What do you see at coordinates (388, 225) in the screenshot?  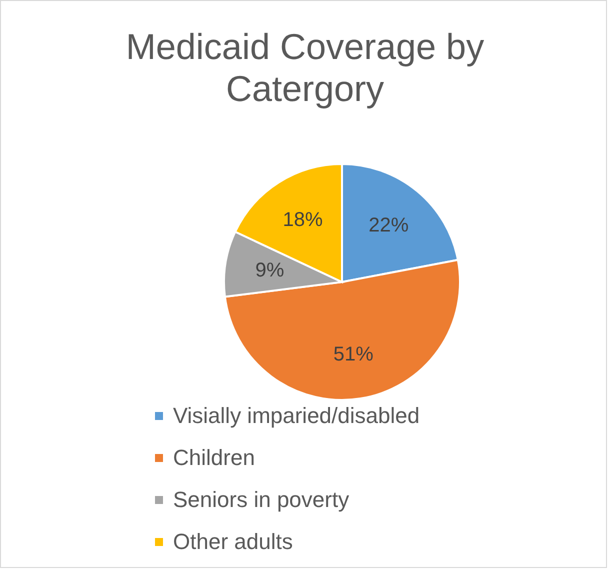 I see `data-label: 22%` at bounding box center [388, 225].